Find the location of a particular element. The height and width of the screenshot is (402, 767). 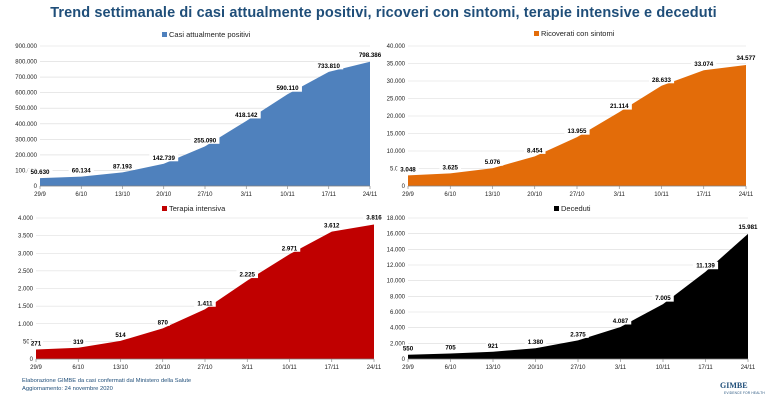

y-tick-label: 16.000 is located at coordinates (396, 235).